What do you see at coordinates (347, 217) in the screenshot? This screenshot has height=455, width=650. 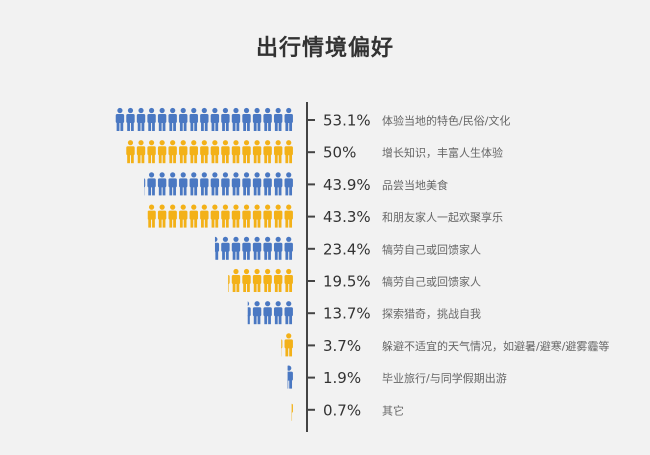 I see `percent-label: 43.3%` at bounding box center [347, 217].